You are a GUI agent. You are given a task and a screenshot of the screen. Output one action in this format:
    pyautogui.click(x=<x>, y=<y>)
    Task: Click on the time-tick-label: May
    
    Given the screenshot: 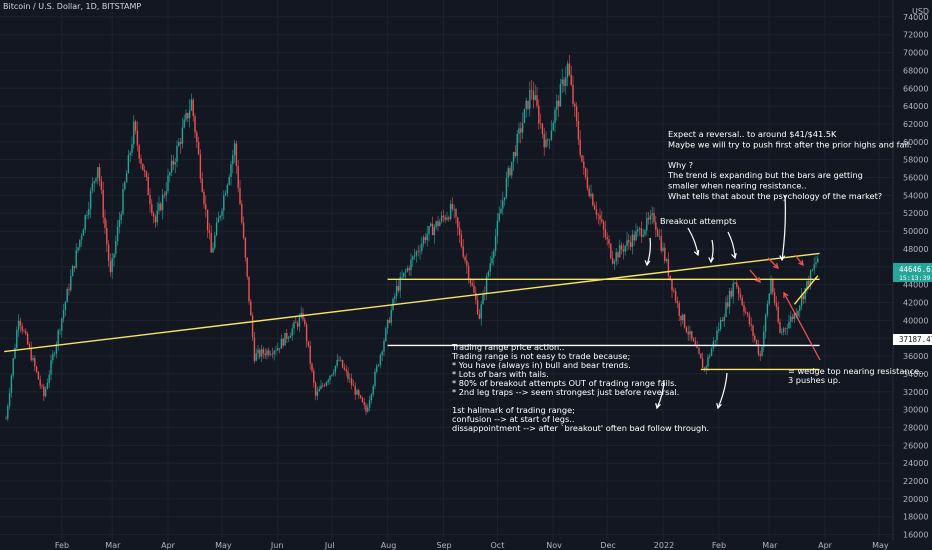 What is the action you would take?
    pyautogui.click(x=880, y=545)
    